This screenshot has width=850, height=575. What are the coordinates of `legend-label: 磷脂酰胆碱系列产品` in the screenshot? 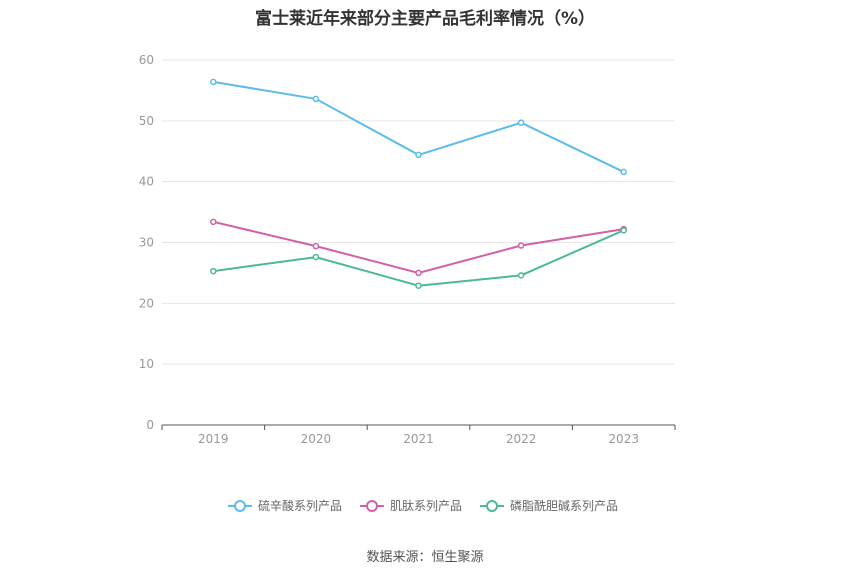 It's located at (564, 505).